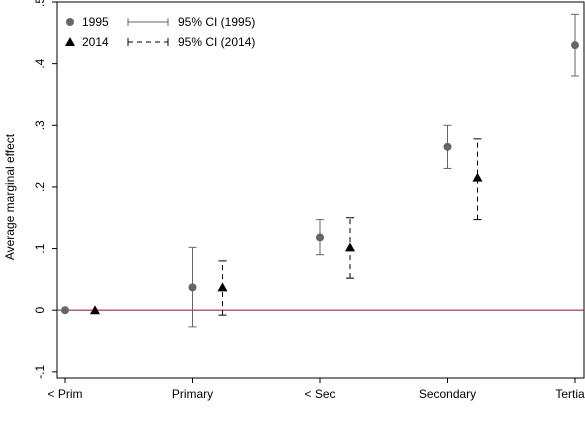  What do you see at coordinates (40, 310) in the screenshot?
I see `y-tick-label: 0` at bounding box center [40, 310].